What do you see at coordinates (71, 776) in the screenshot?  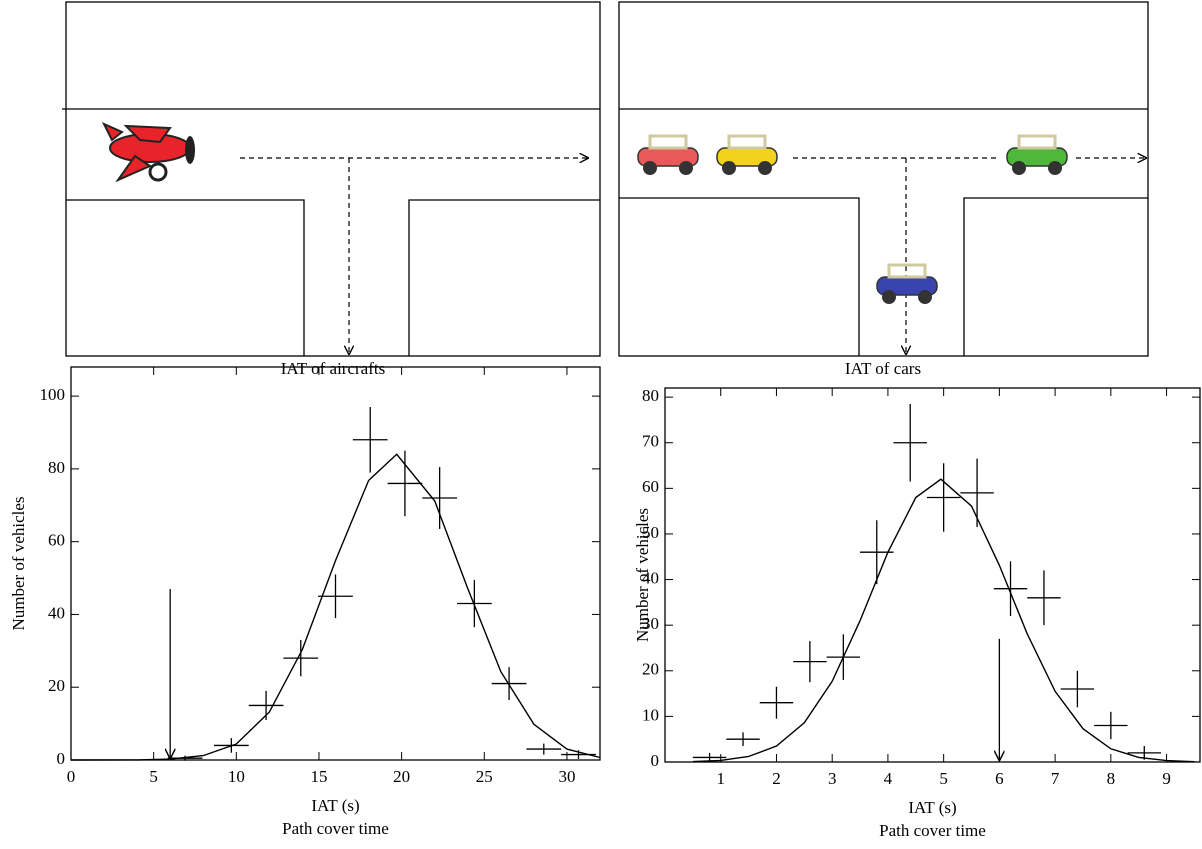 I see `x-tick-label: 0` at bounding box center [71, 776].